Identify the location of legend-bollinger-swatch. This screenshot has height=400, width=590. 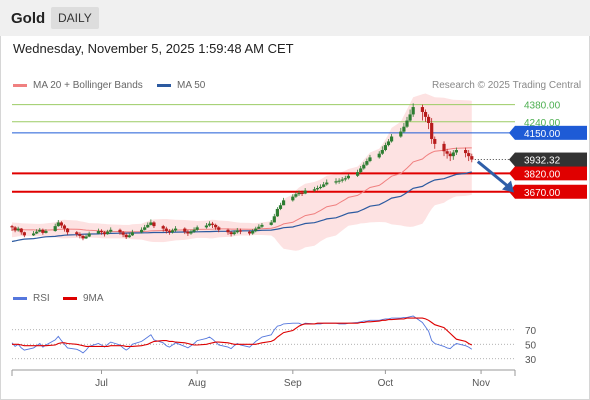
(20, 85).